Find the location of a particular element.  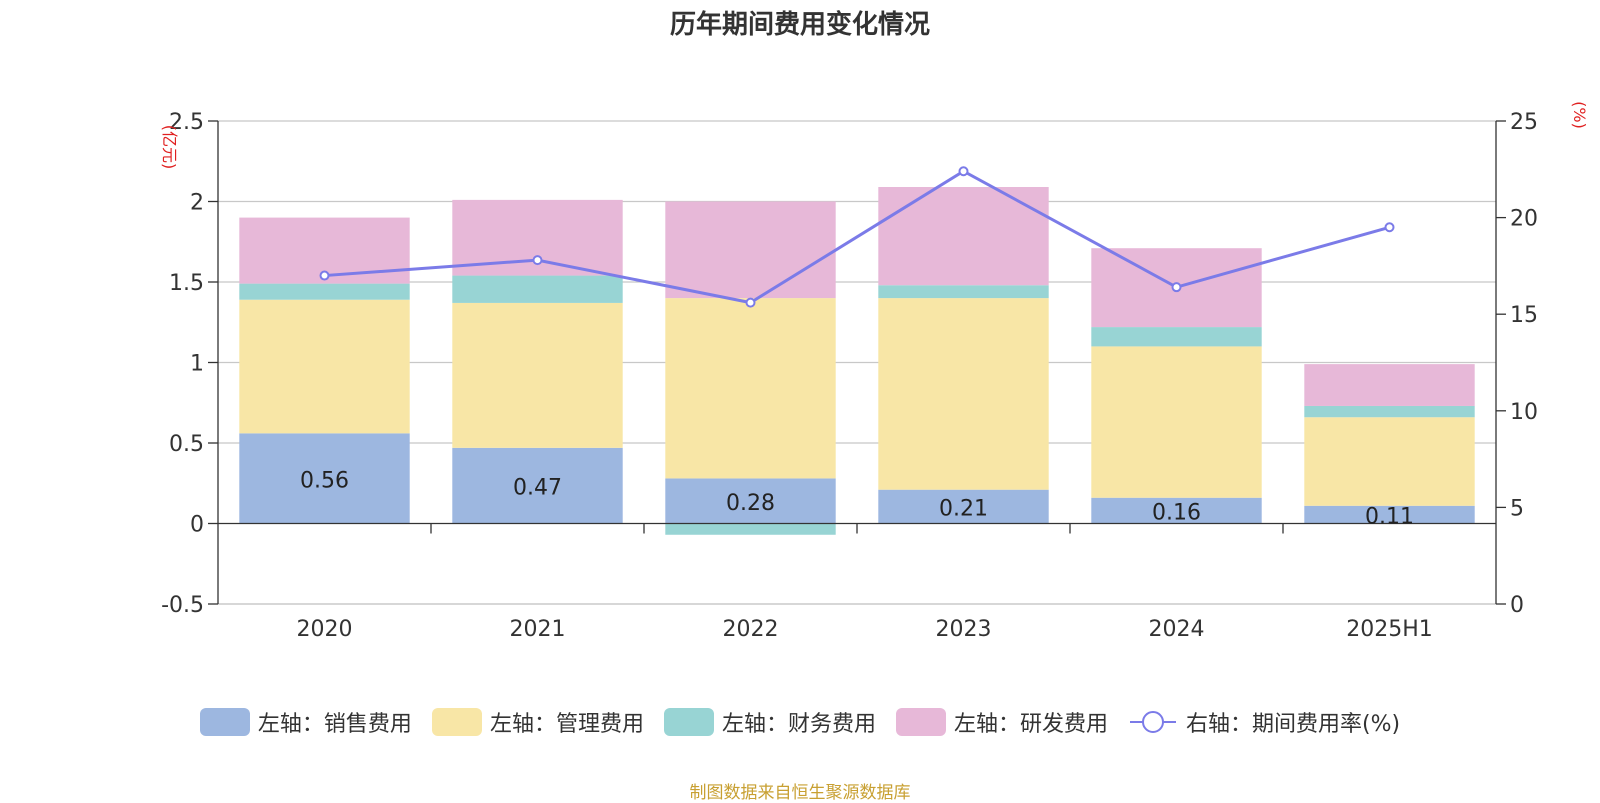

legend-label: 右轴：期间费用率(%) is located at coordinates (1293, 724).